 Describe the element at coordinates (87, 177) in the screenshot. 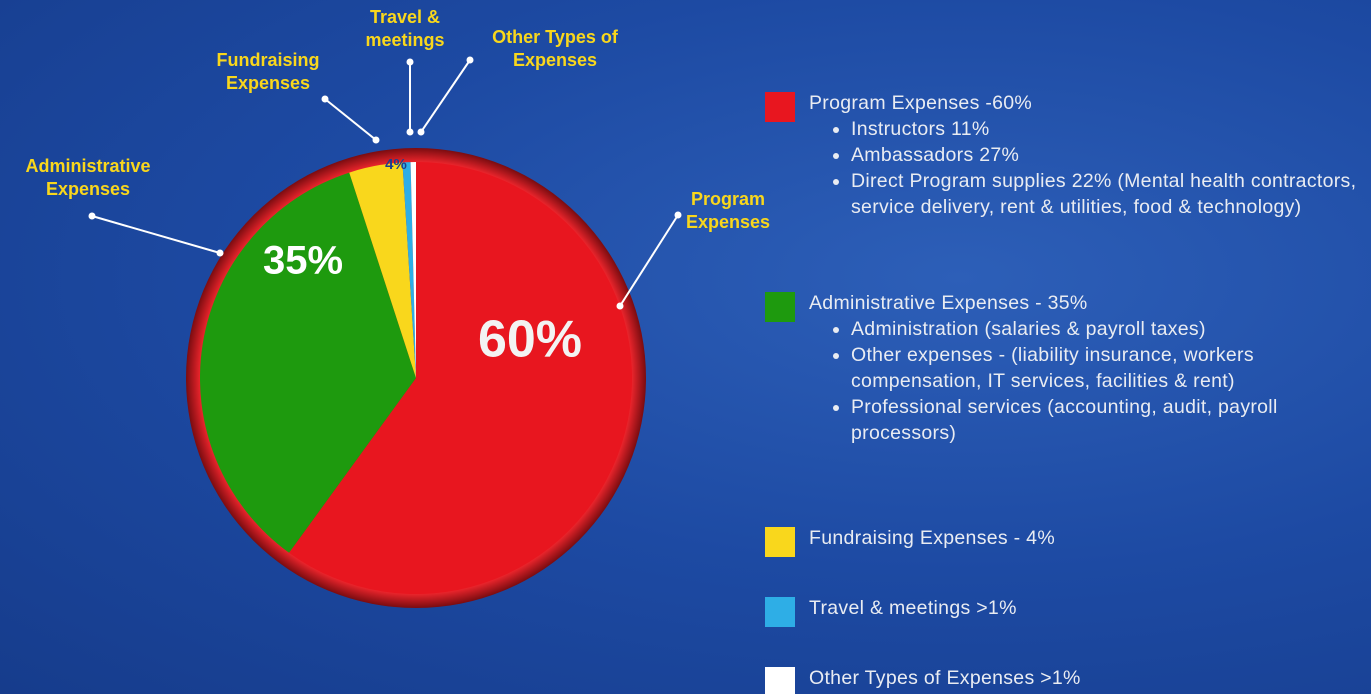

I see `category-label: Administrative Expenses` at that location.